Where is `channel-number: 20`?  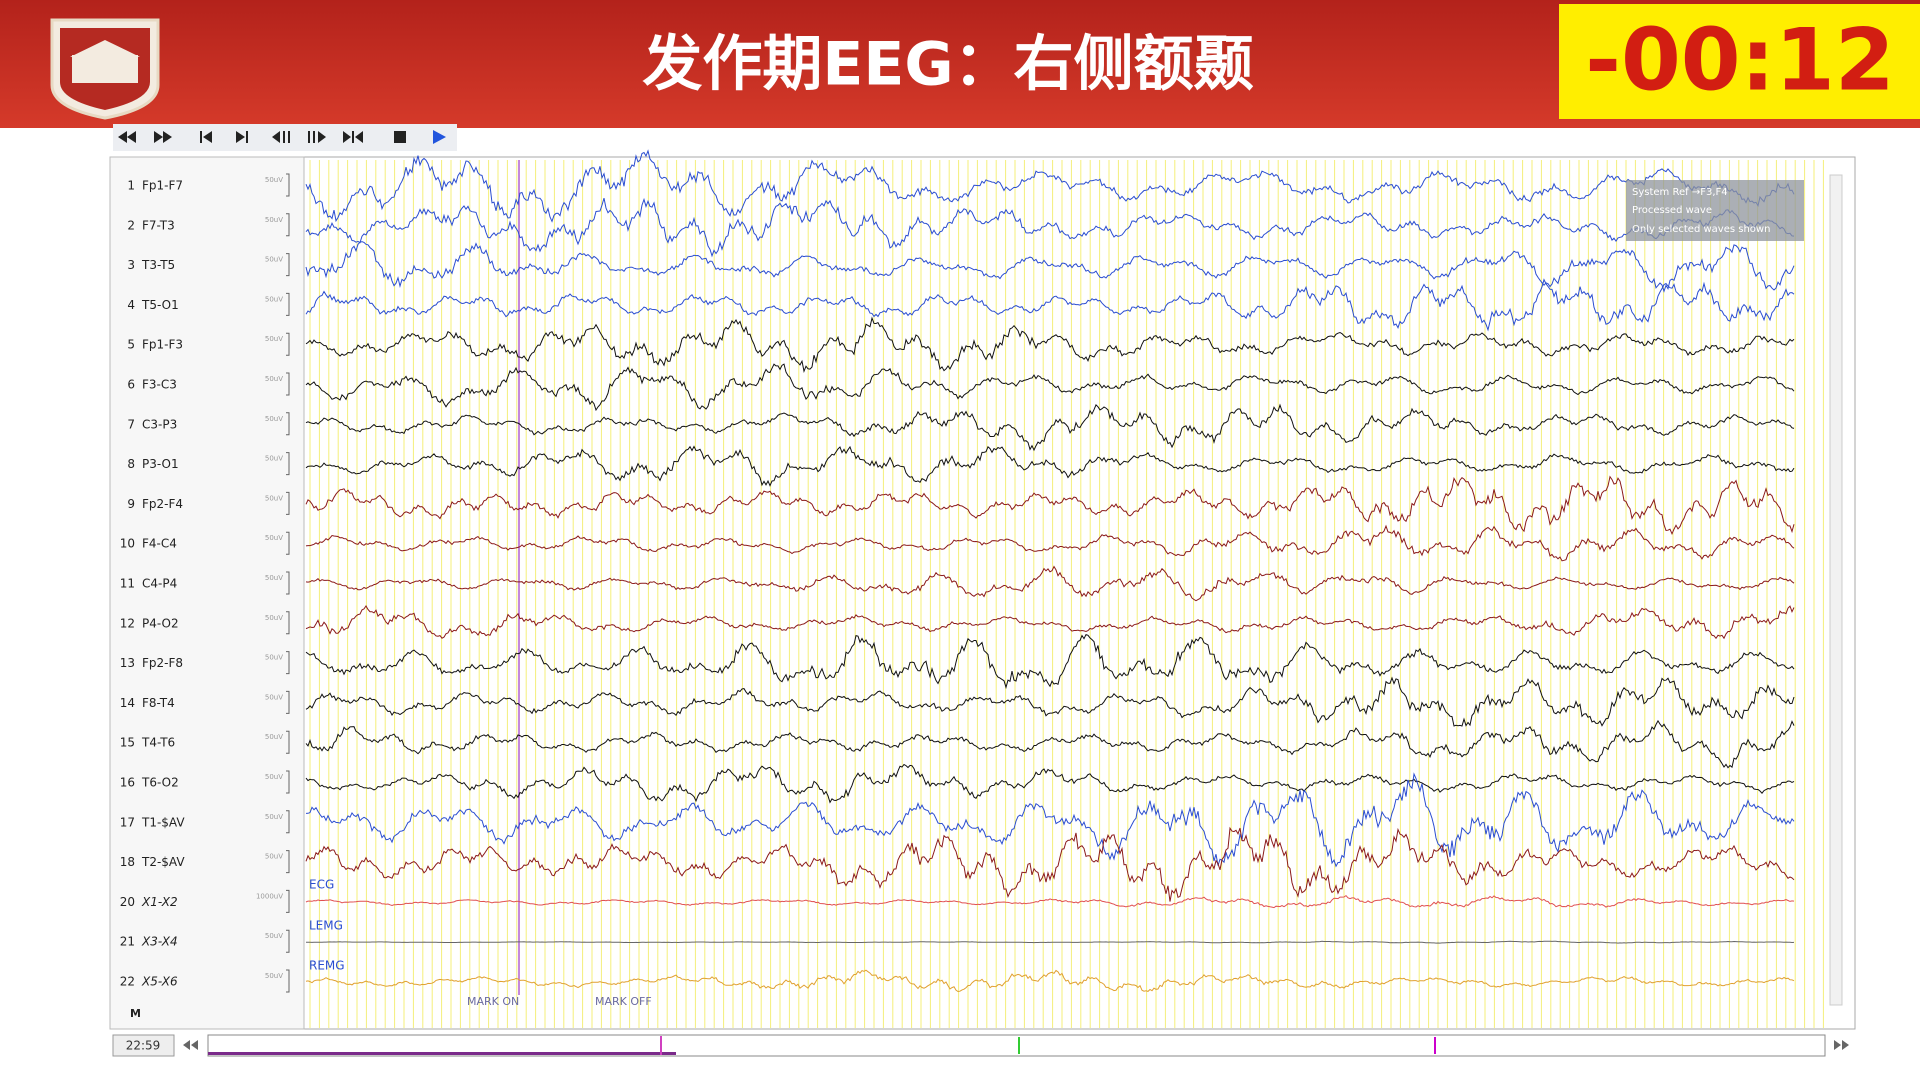 channel-number: 20 is located at coordinates (127, 902).